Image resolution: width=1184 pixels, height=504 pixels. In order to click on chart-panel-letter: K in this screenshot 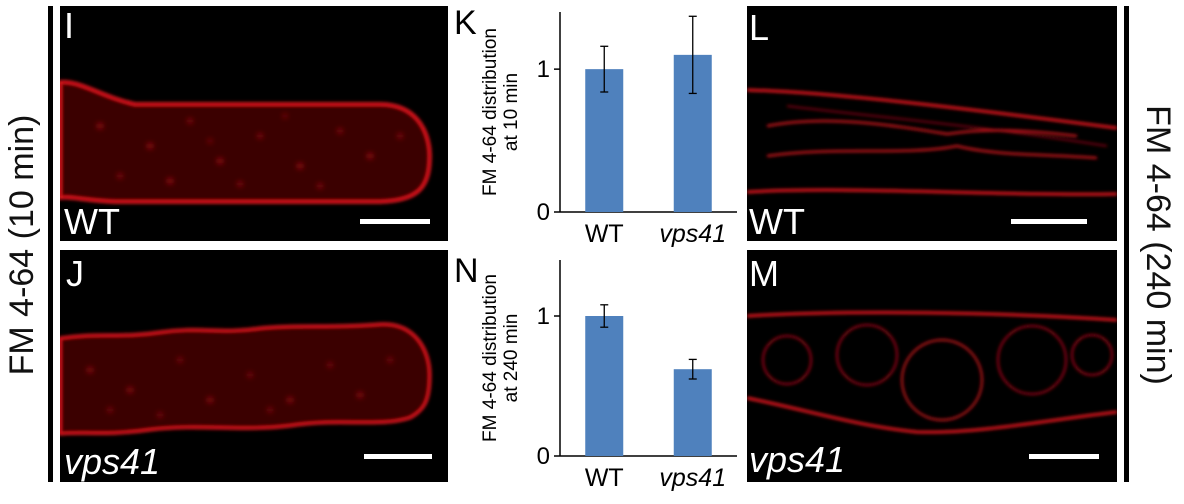, I will do `click(465, 23)`.